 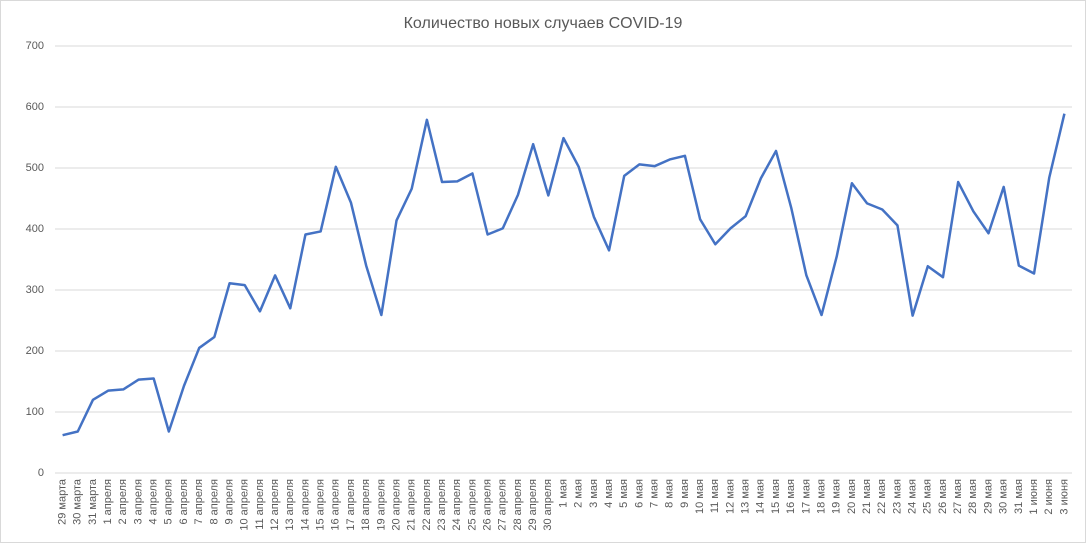 What do you see at coordinates (442, 505) in the screenshot?
I see `x-tick-label: 23 апреля` at bounding box center [442, 505].